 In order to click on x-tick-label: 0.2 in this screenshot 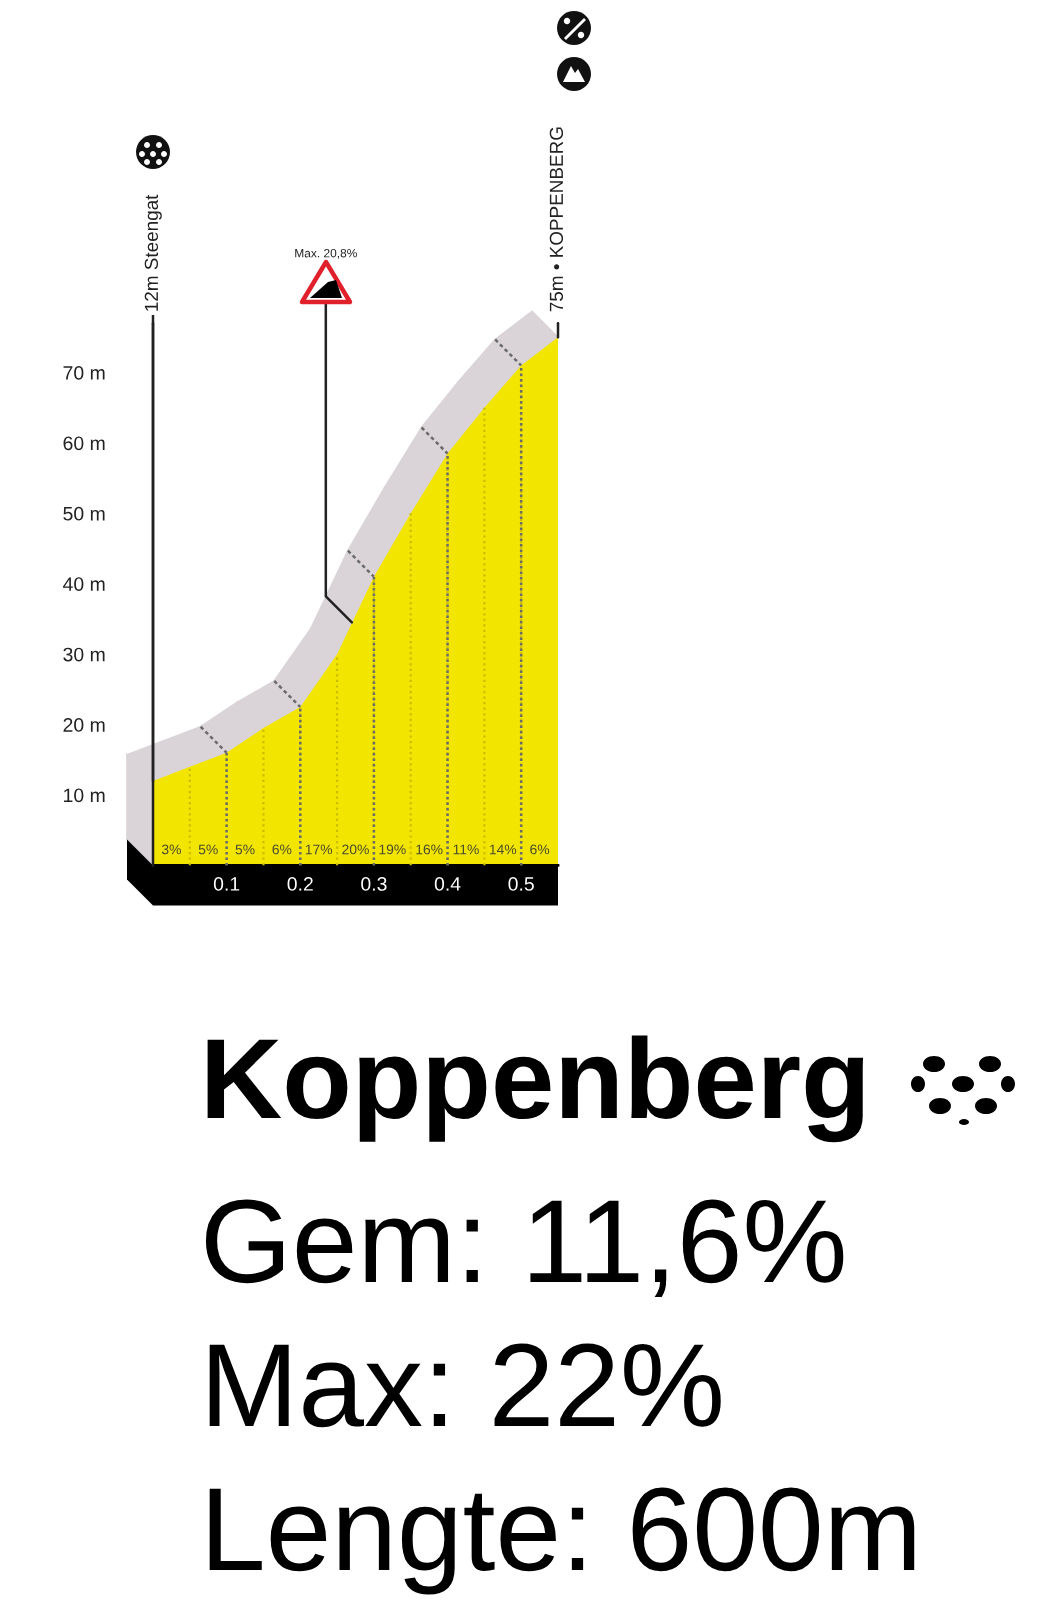, I will do `click(300, 884)`.